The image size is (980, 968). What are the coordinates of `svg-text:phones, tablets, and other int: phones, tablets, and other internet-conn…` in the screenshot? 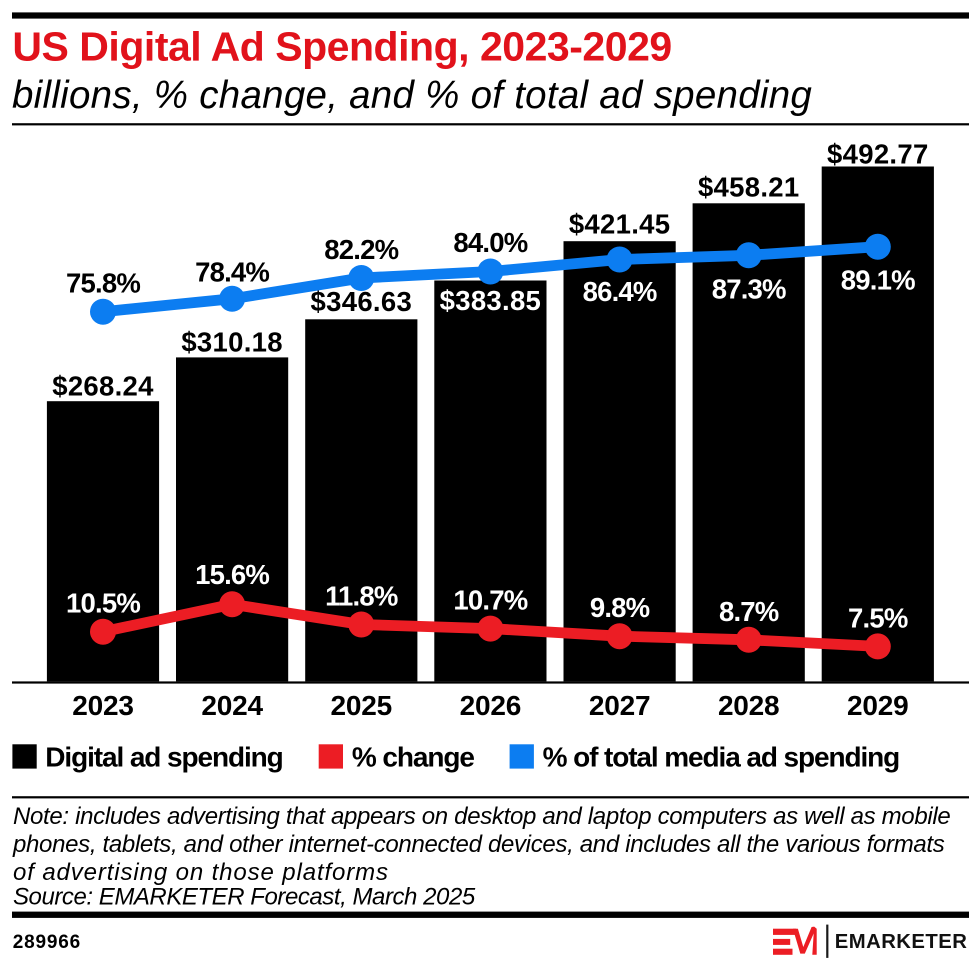 It's located at (478, 844).